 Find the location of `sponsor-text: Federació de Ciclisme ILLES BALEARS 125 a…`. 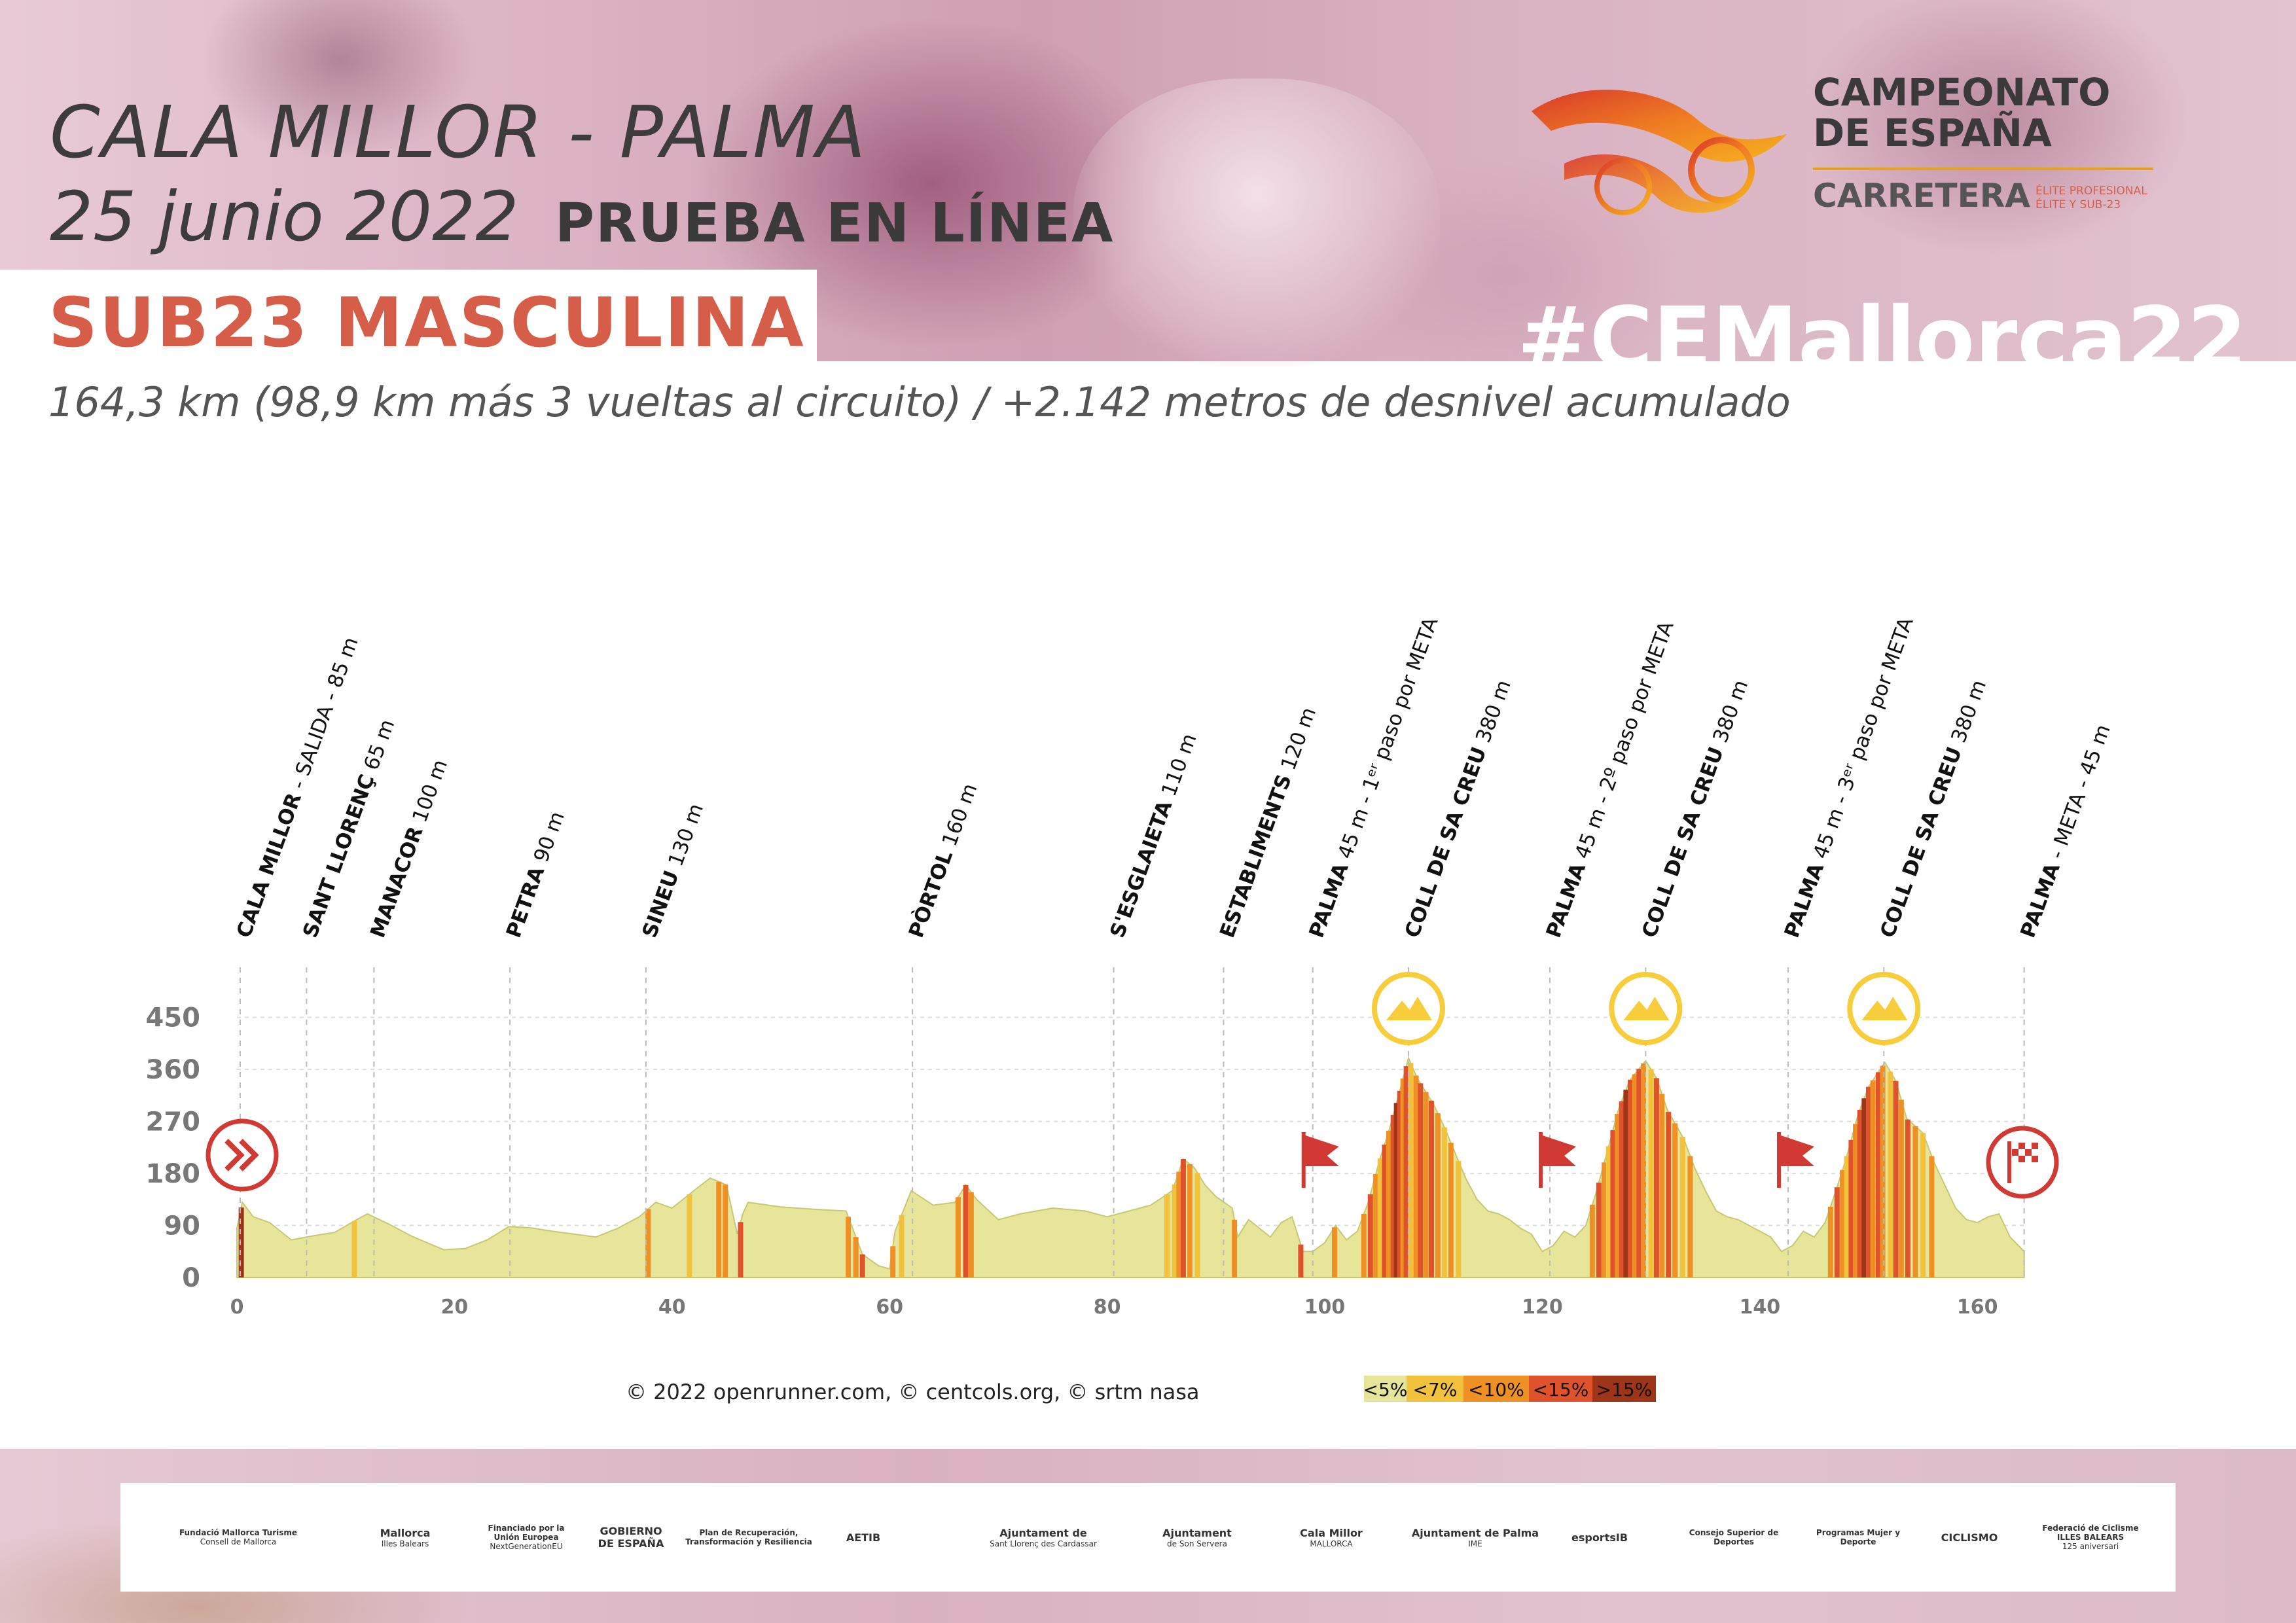

sponsor-text: Federació de Ciclisme ILLES BALEARS 125 a… is located at coordinates (2090, 1537).